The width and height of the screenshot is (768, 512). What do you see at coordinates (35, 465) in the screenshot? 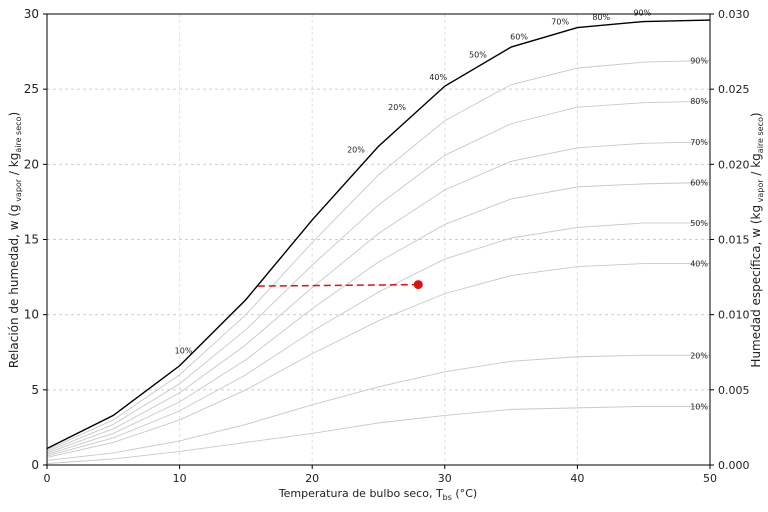
I see `y-tick-label: 0` at bounding box center [35, 465].